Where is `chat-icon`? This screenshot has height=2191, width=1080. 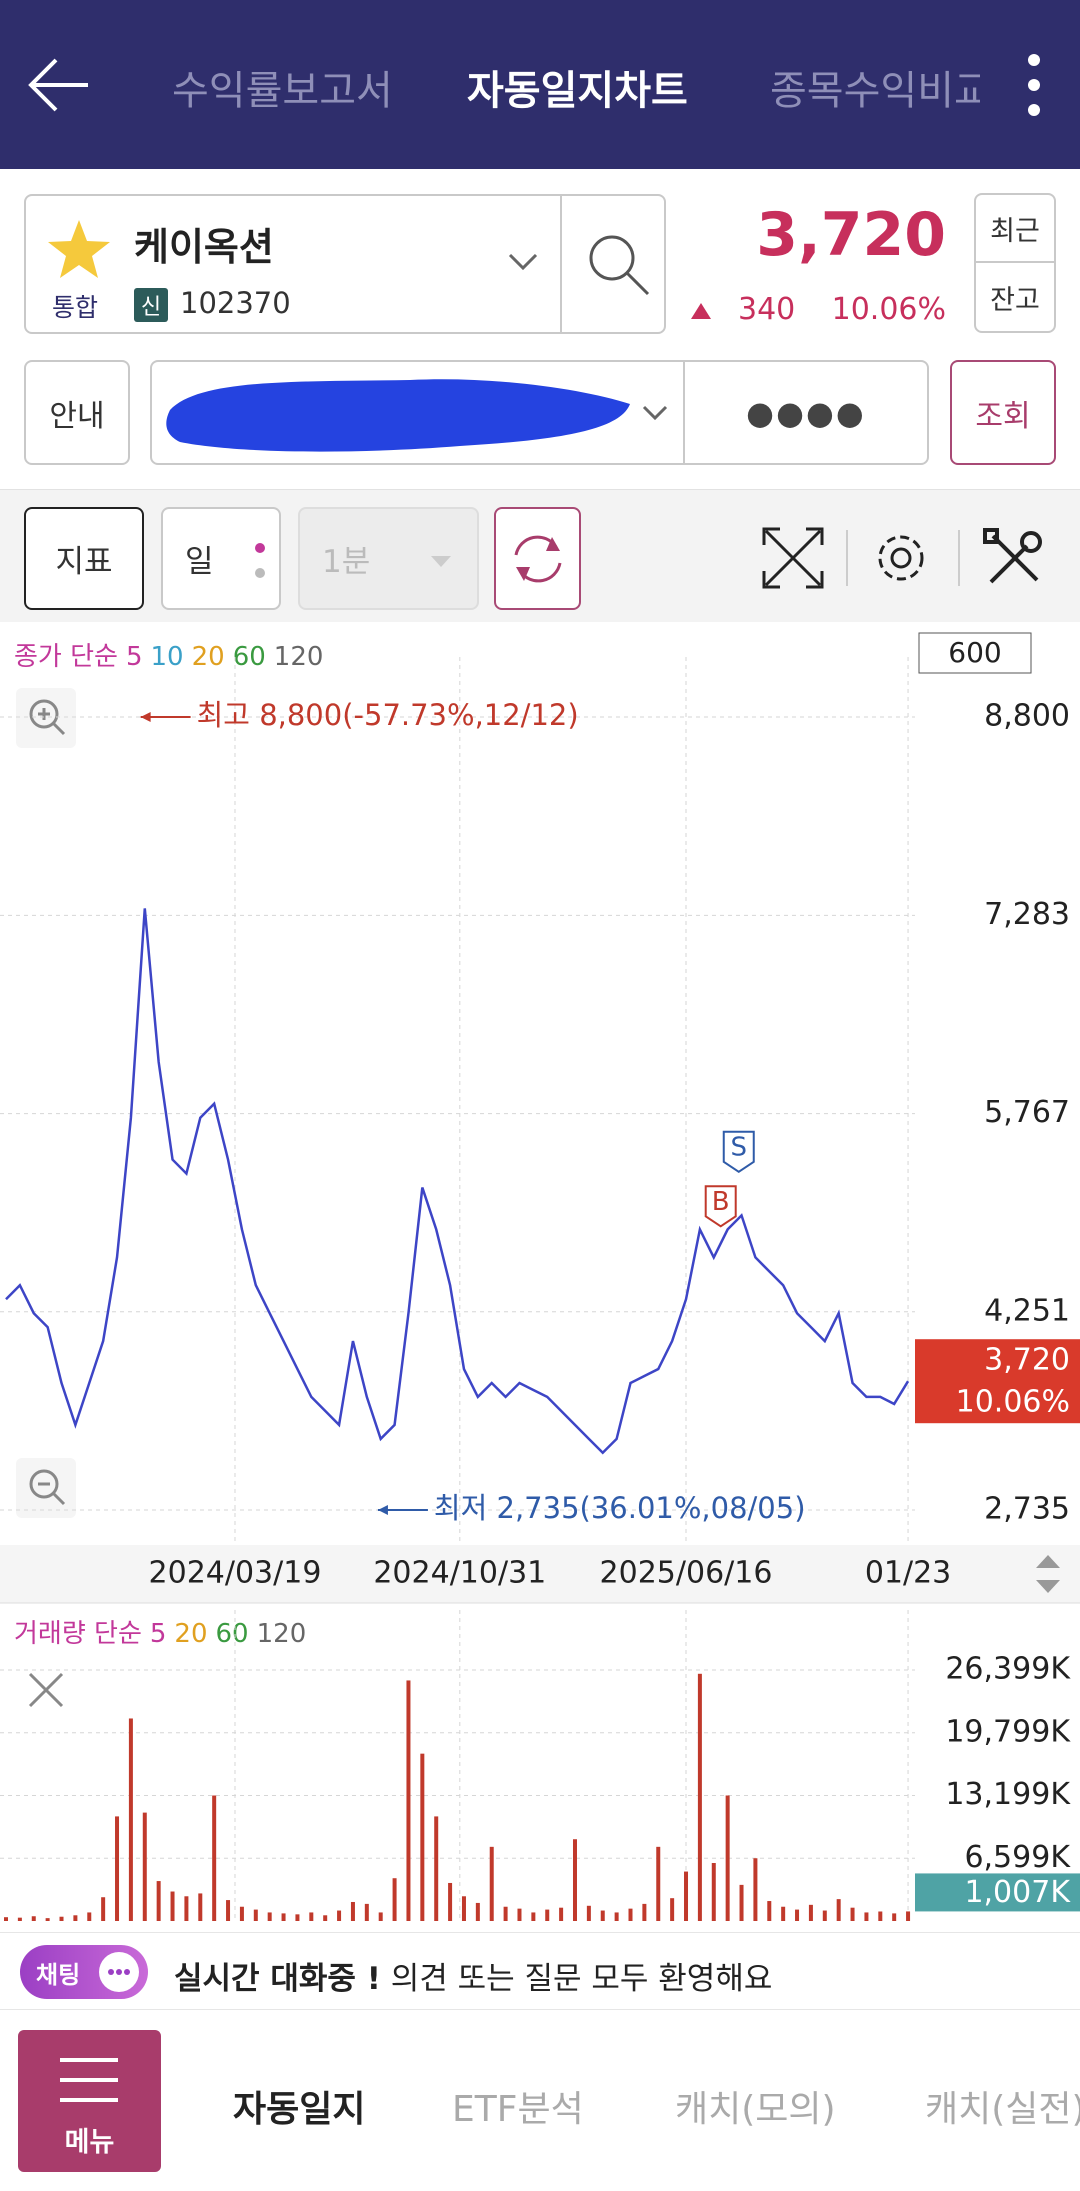 chat-icon is located at coordinates (119, 1972).